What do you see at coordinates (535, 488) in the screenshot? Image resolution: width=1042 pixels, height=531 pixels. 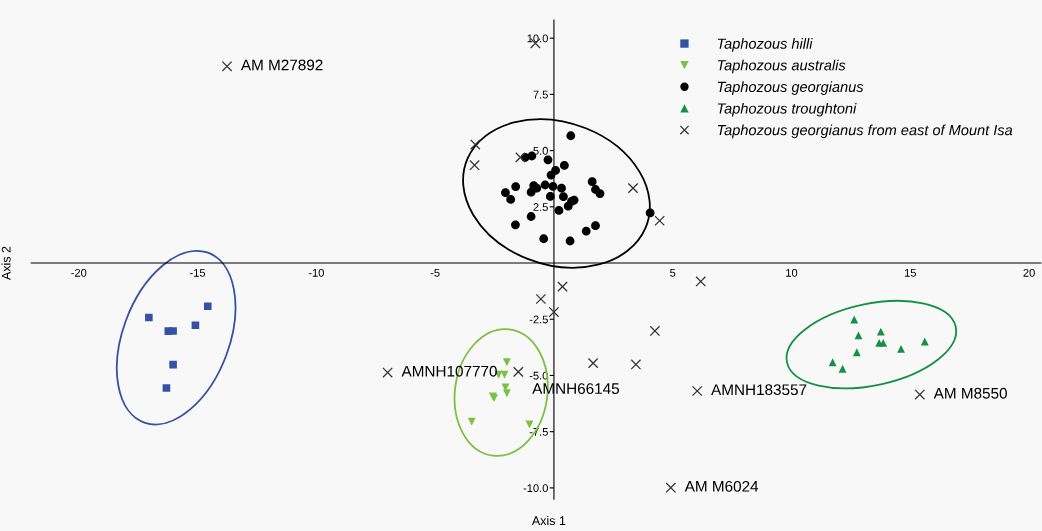 I see `y-tick-label: -10.0` at bounding box center [535, 488].